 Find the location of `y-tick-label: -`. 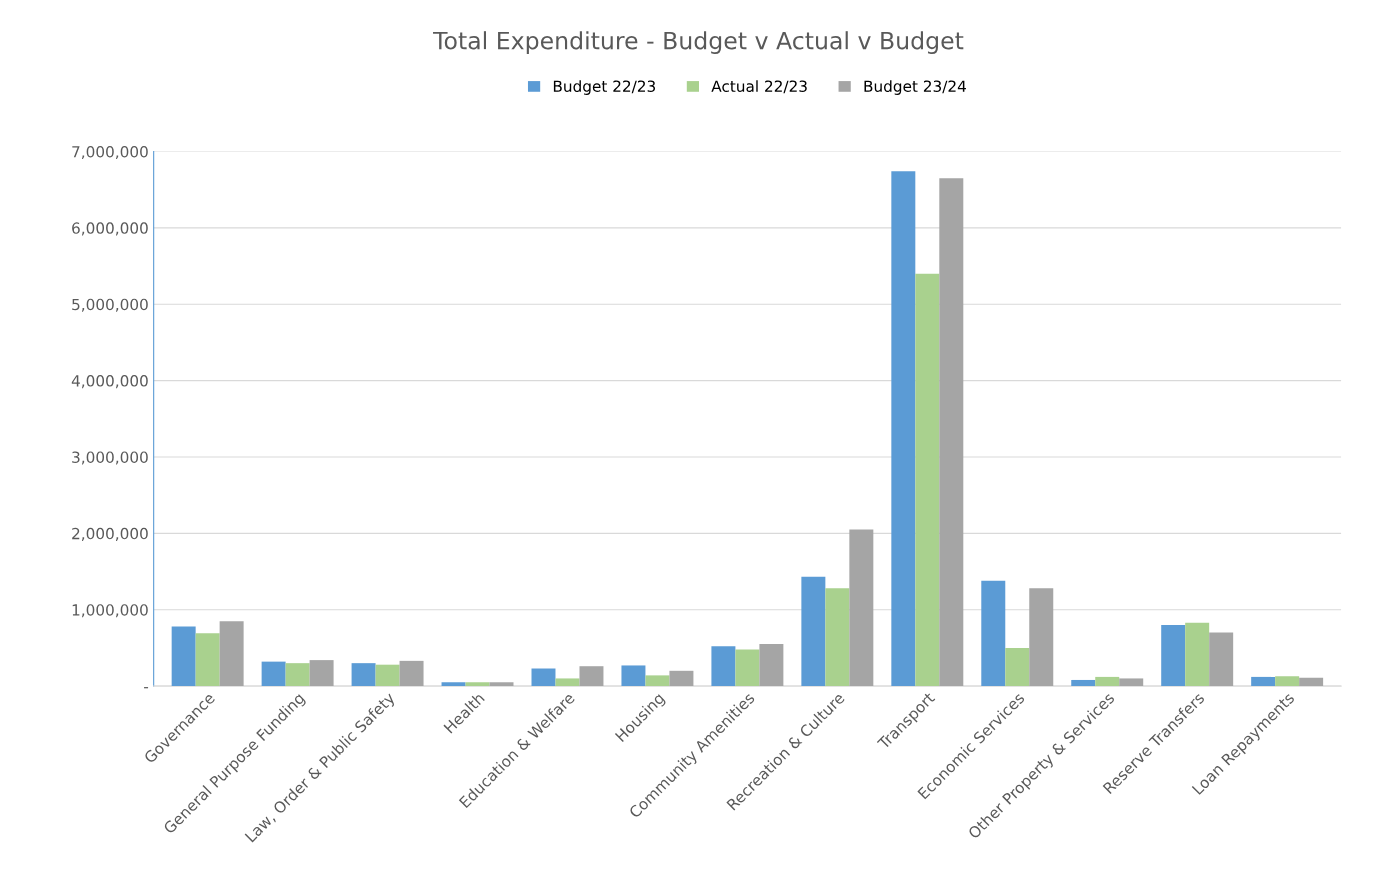

y-tick-label: - is located at coordinates (146, 688).